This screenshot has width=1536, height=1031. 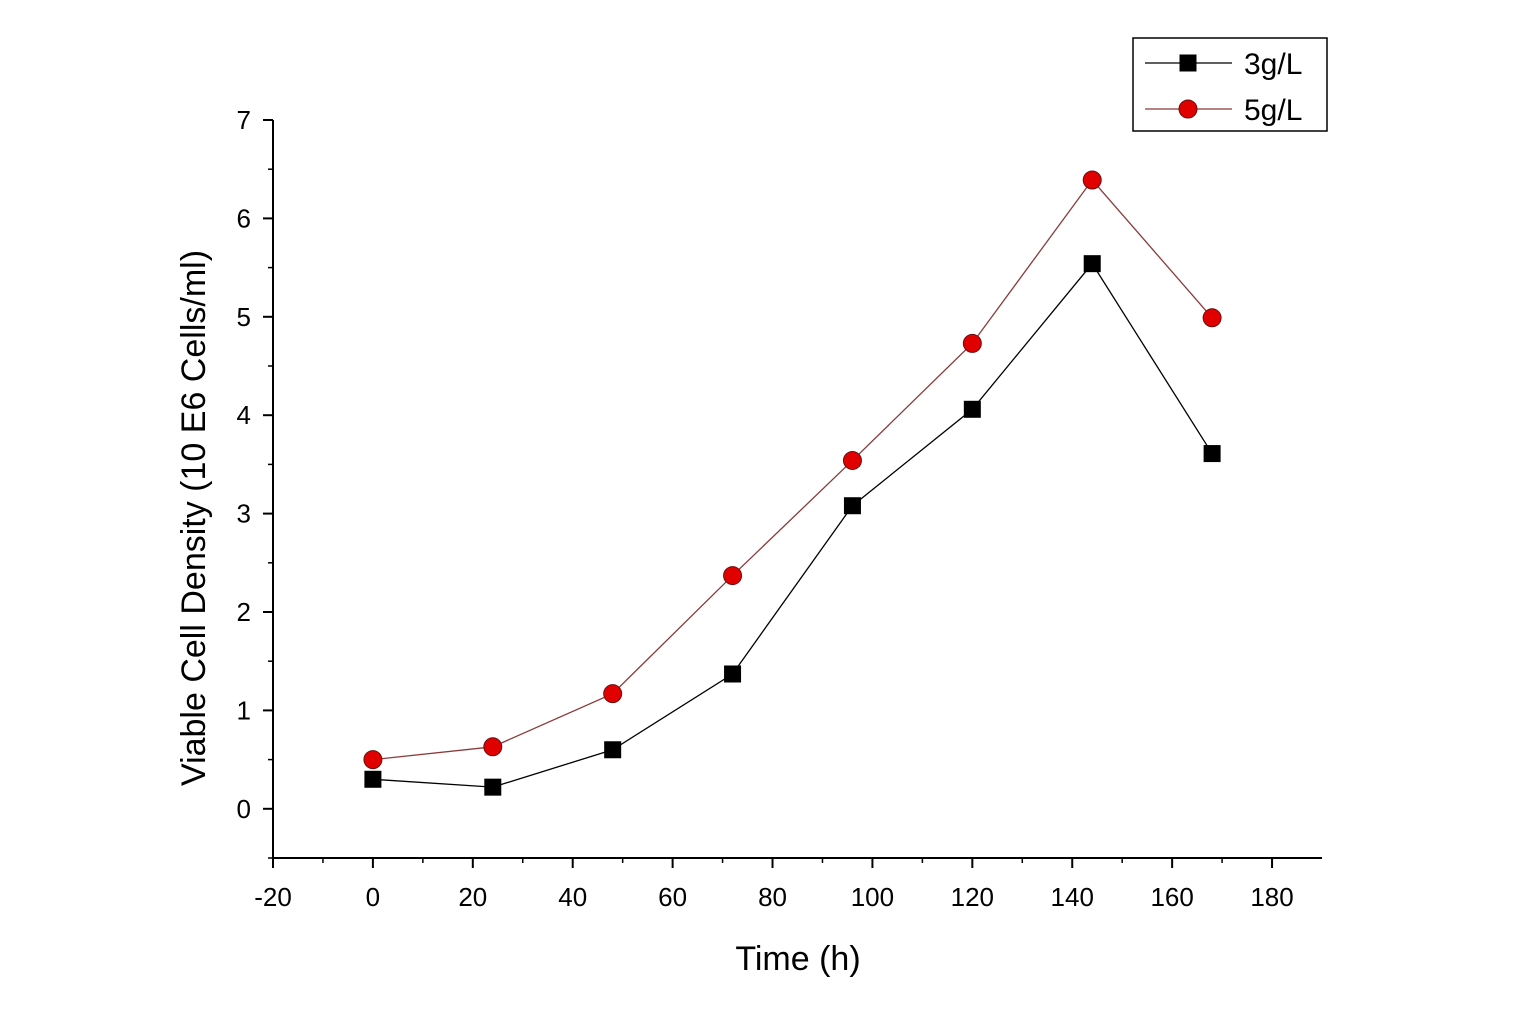 I want to click on x-tick-label: 160, so click(x=1171, y=897).